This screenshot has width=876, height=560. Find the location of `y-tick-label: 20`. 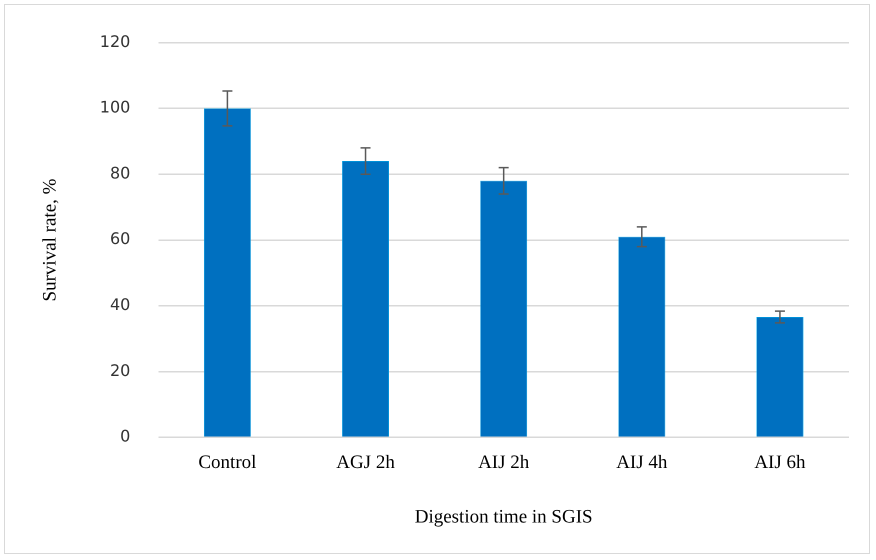

y-tick-label: 20 is located at coordinates (120, 370).